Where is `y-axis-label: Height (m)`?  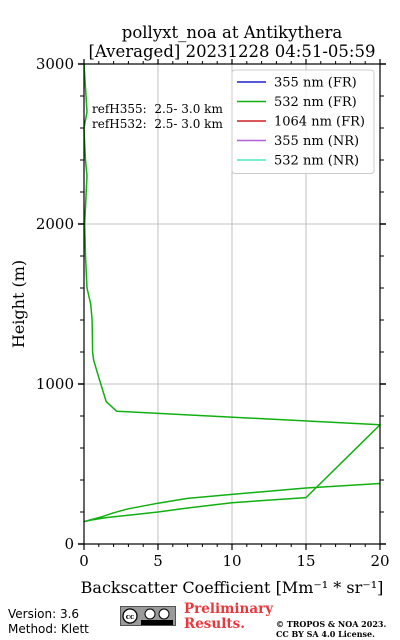
y-axis-label: Height (m) is located at coordinates (18, 304).